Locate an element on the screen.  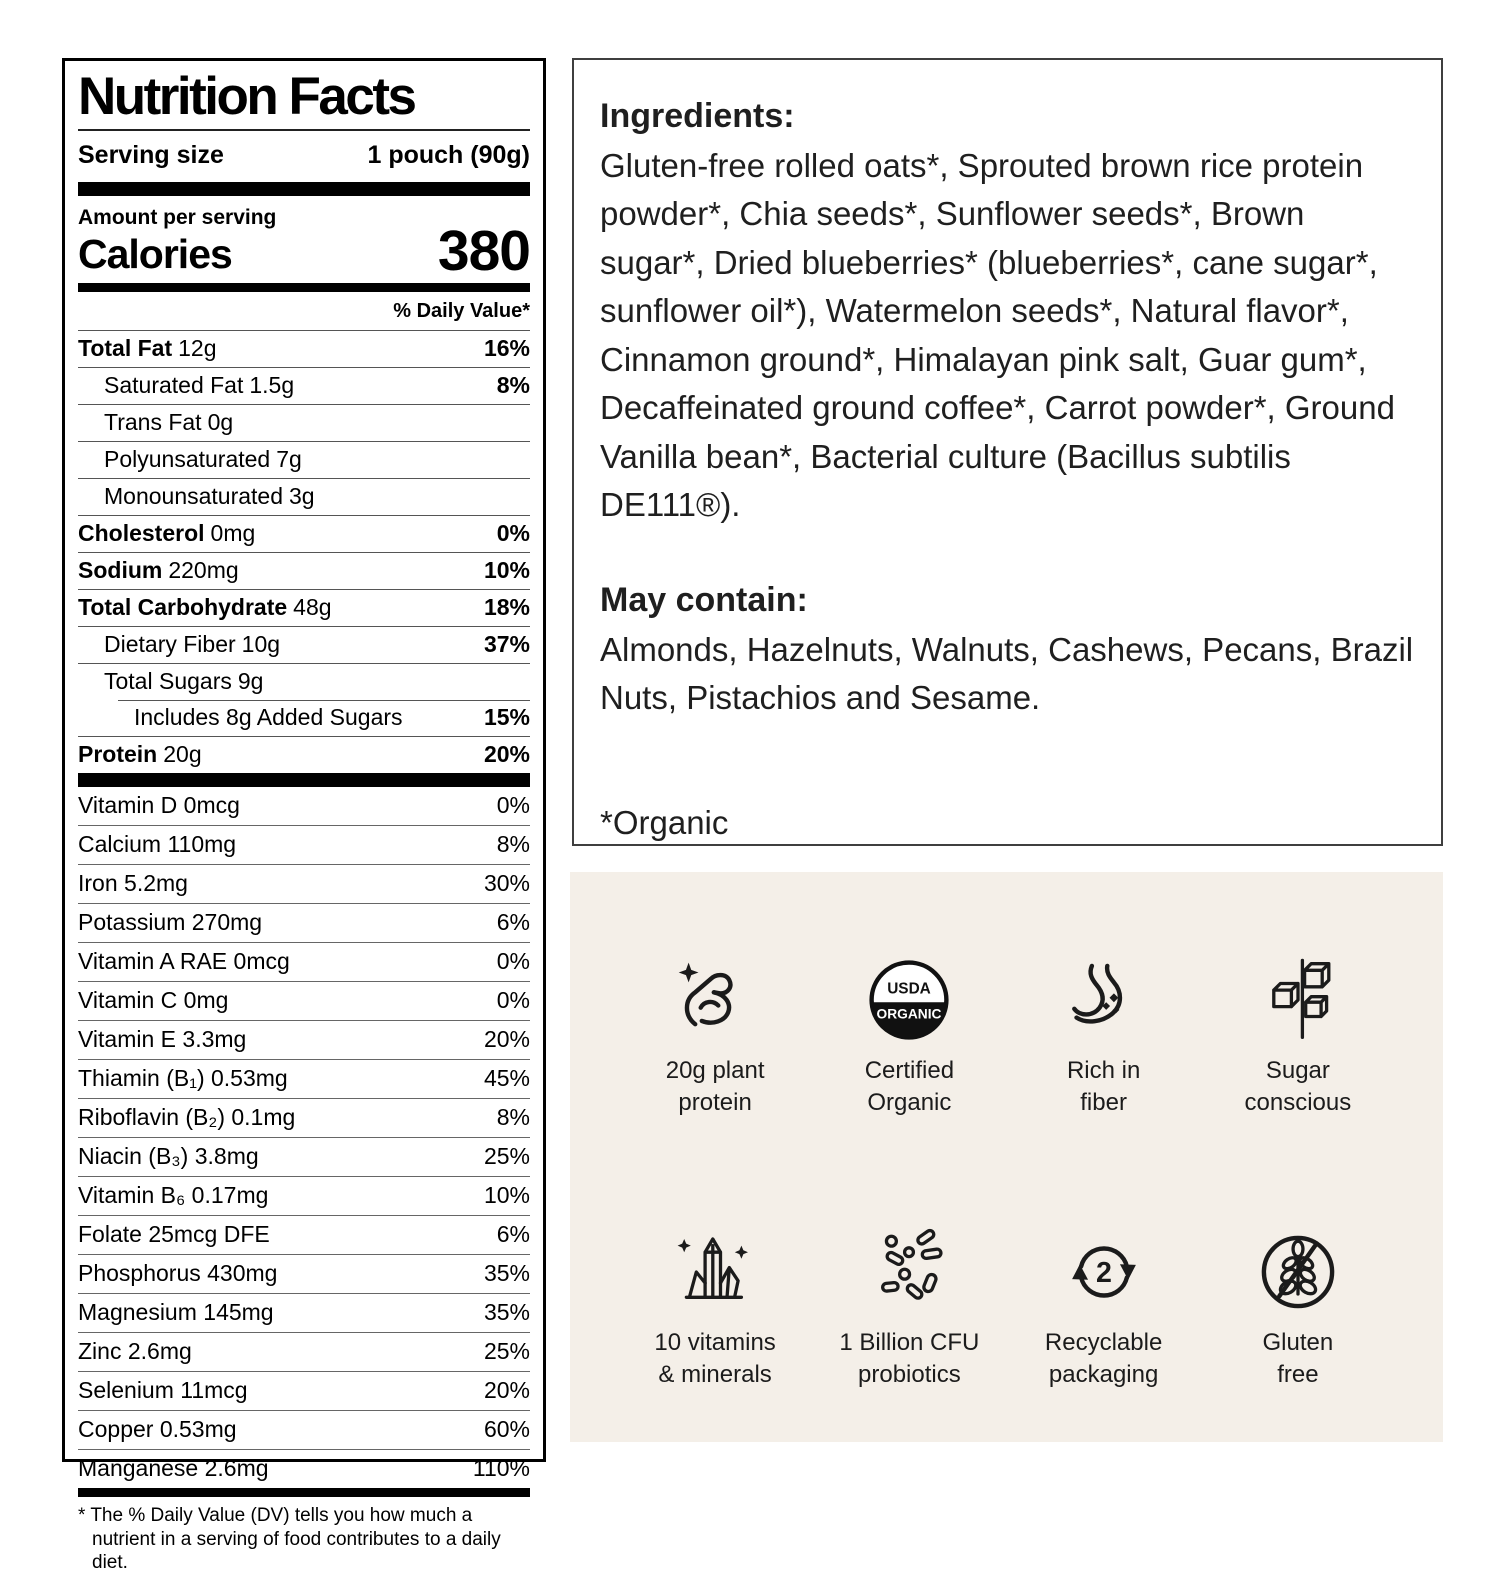
organic-footnote: *Organic is located at coordinates (664, 822).